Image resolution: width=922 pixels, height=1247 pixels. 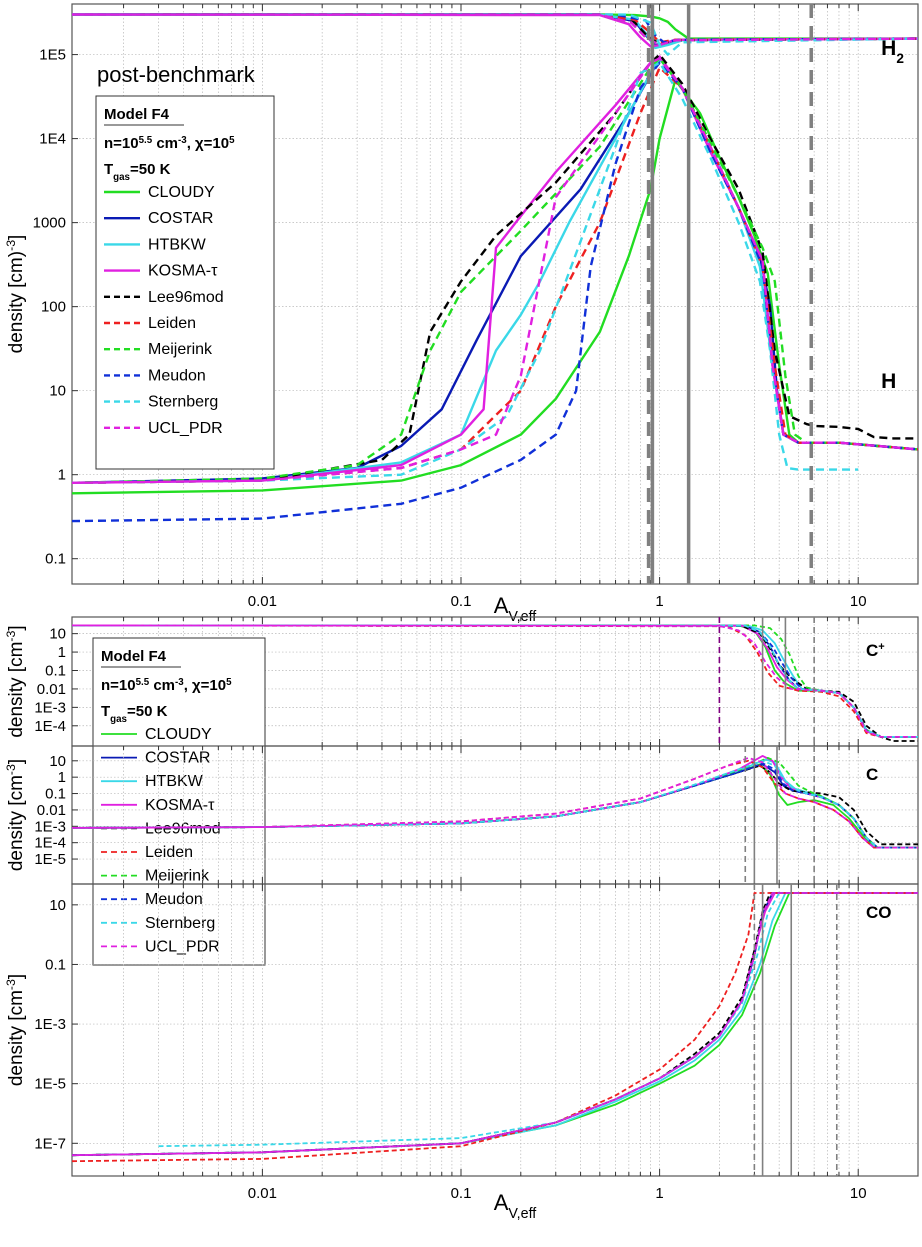 What do you see at coordinates (52, 139) in the screenshot?
I see `y-tick-label: 1E4` at bounding box center [52, 139].